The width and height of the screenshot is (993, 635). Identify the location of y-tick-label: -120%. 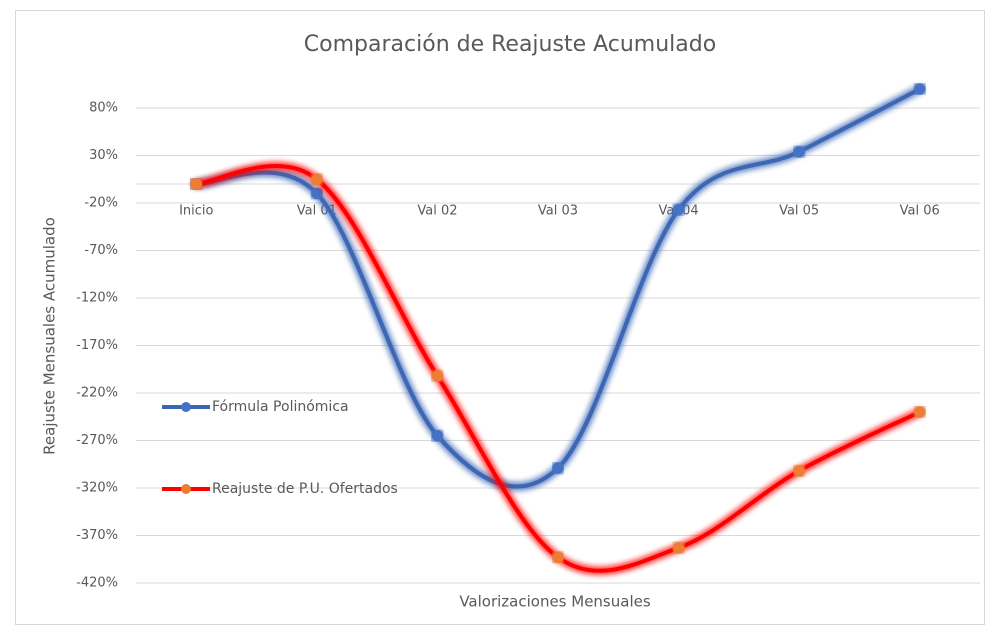
(97, 298).